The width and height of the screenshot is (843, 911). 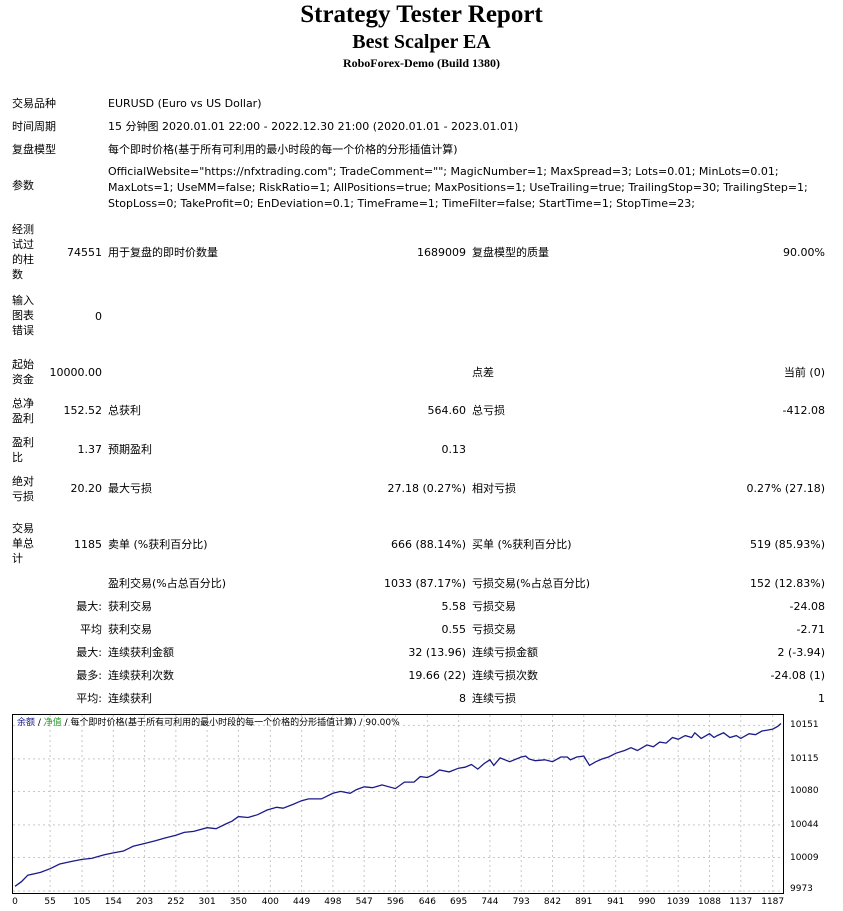 What do you see at coordinates (797, 675) in the screenshot?
I see `maximal-cons-losses-value: -24.08 (1)` at bounding box center [797, 675].